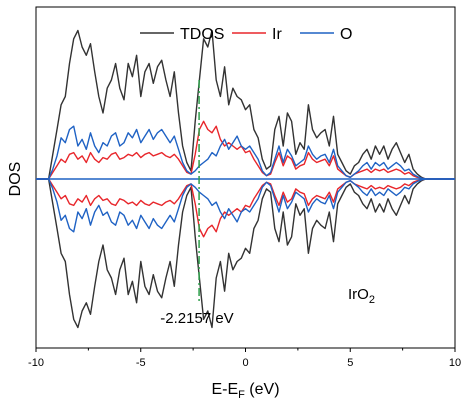  I want to click on x-tick-layer: -10 -5 0 5 10, so click(244, 358).